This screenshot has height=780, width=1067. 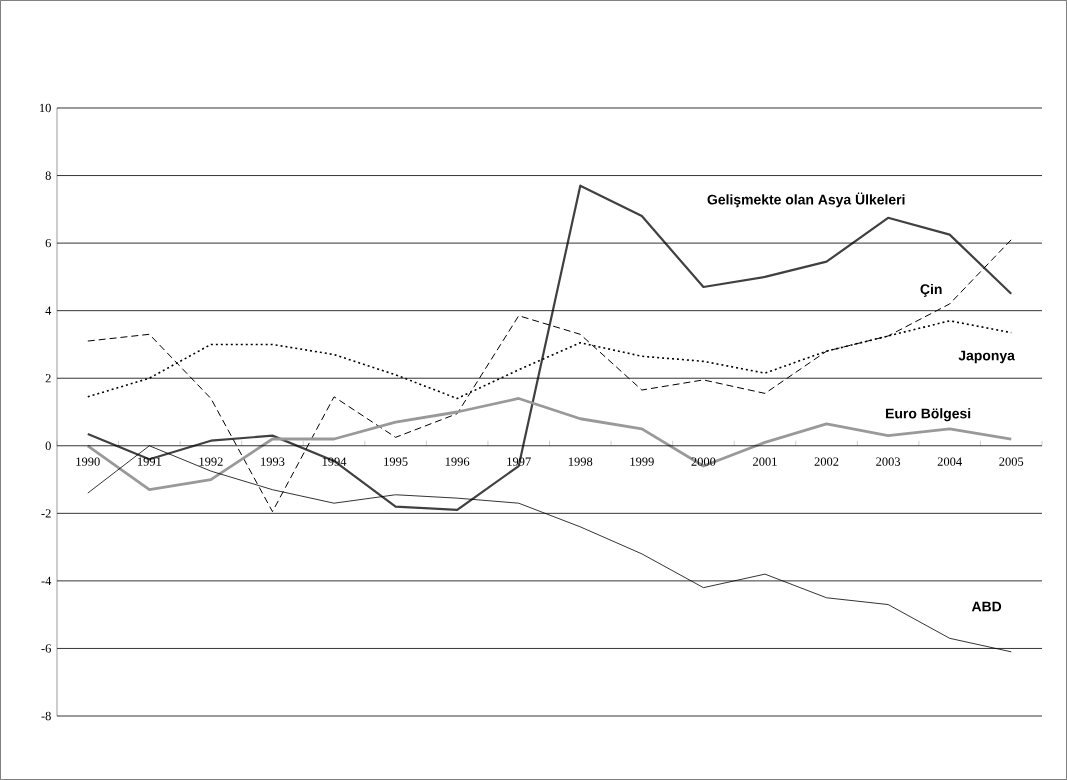 I want to click on series-label: Japonya, so click(x=986, y=357).